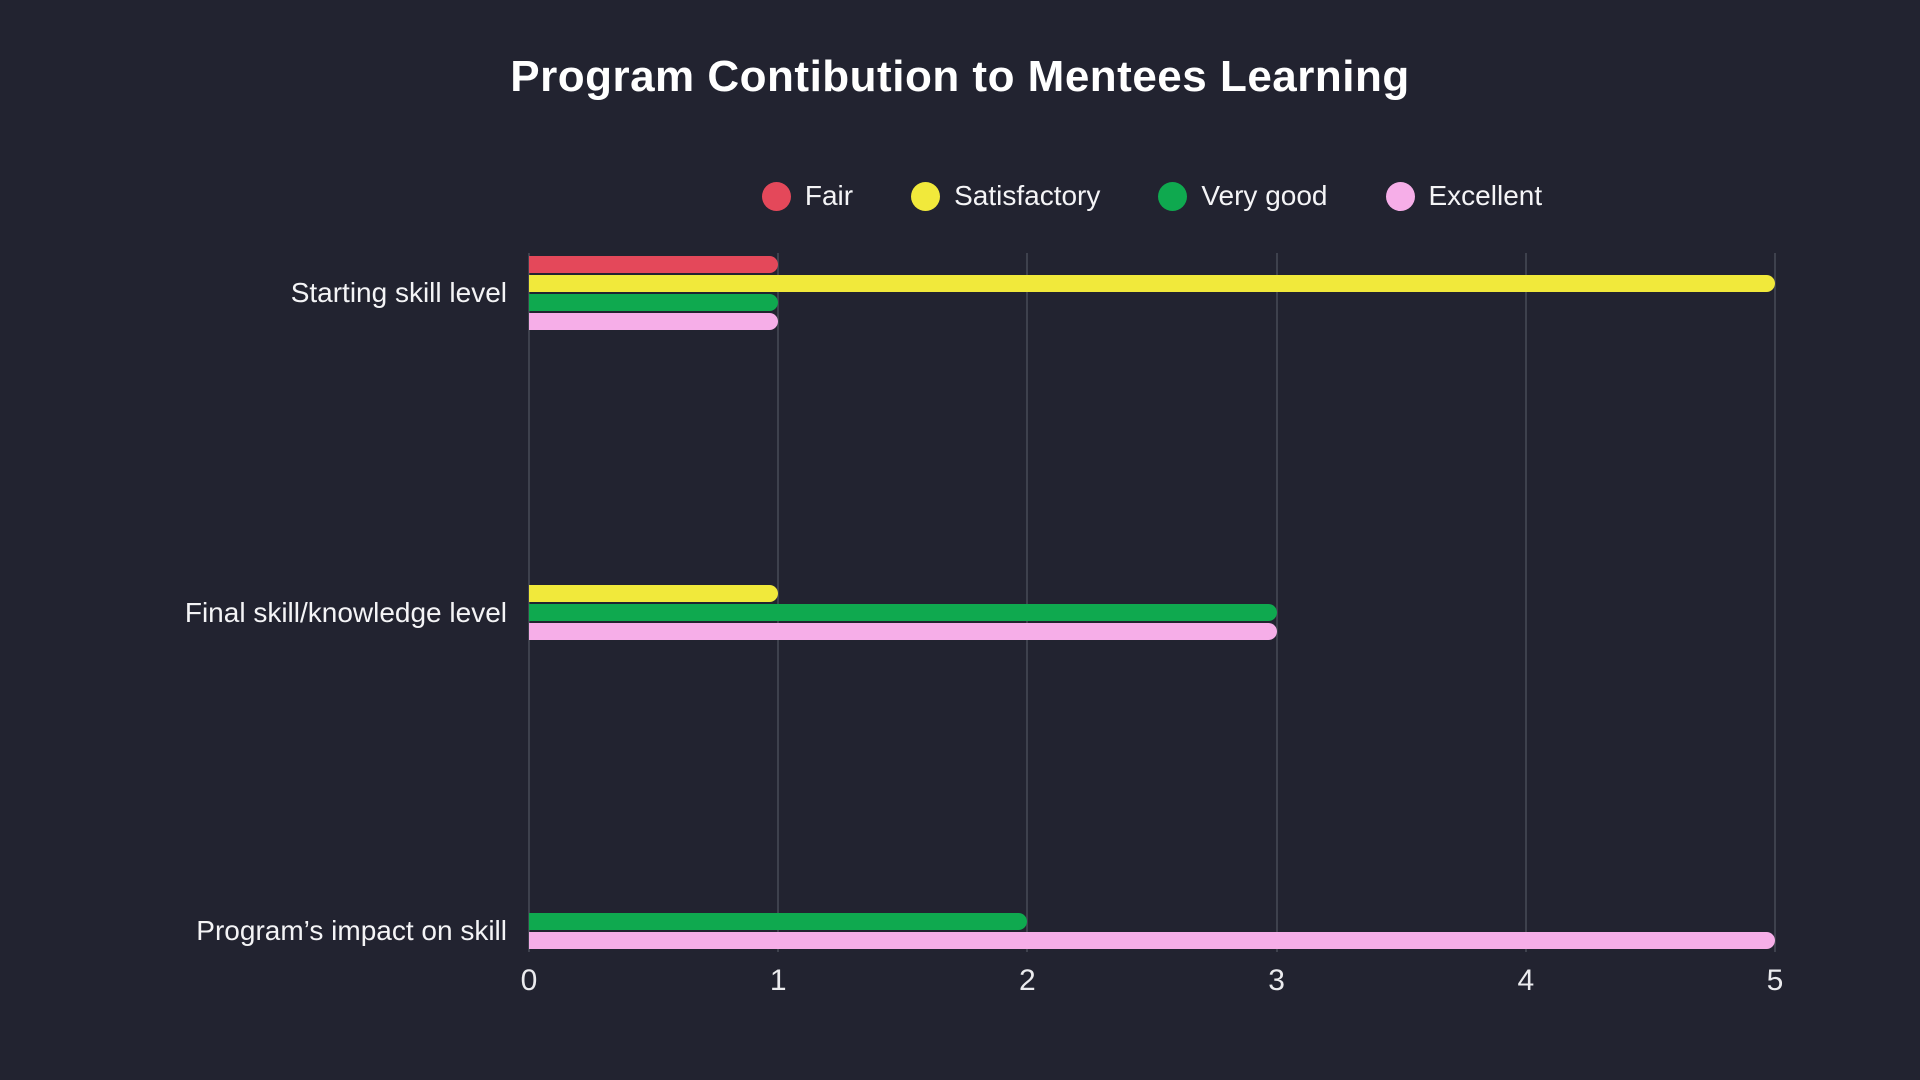 Image resolution: width=1920 pixels, height=1080 pixels. I want to click on bar-excellent-cat2, so click(1152, 940).